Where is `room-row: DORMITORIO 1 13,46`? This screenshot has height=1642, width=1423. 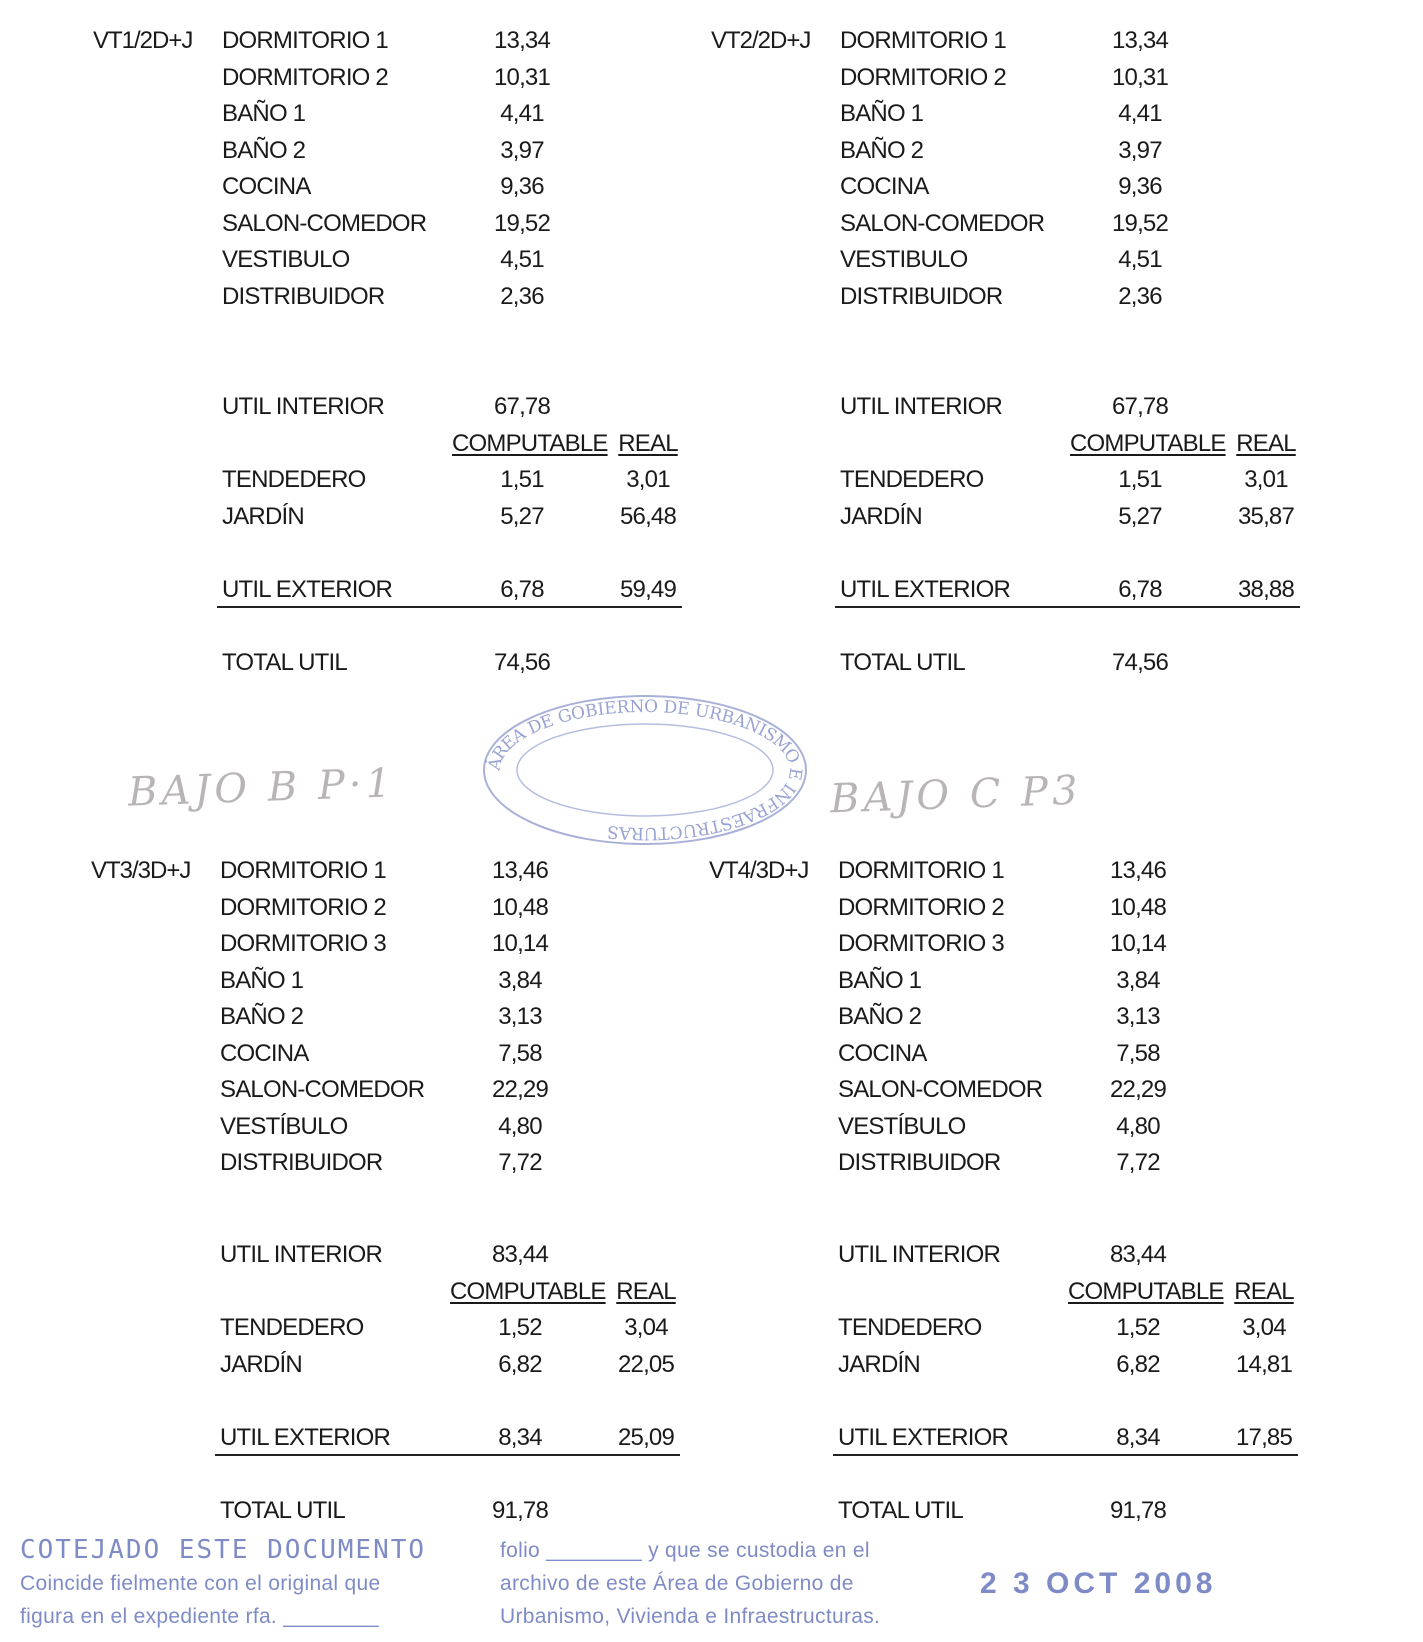 room-row: DORMITORIO 1 13,46 is located at coordinates (1078, 871).